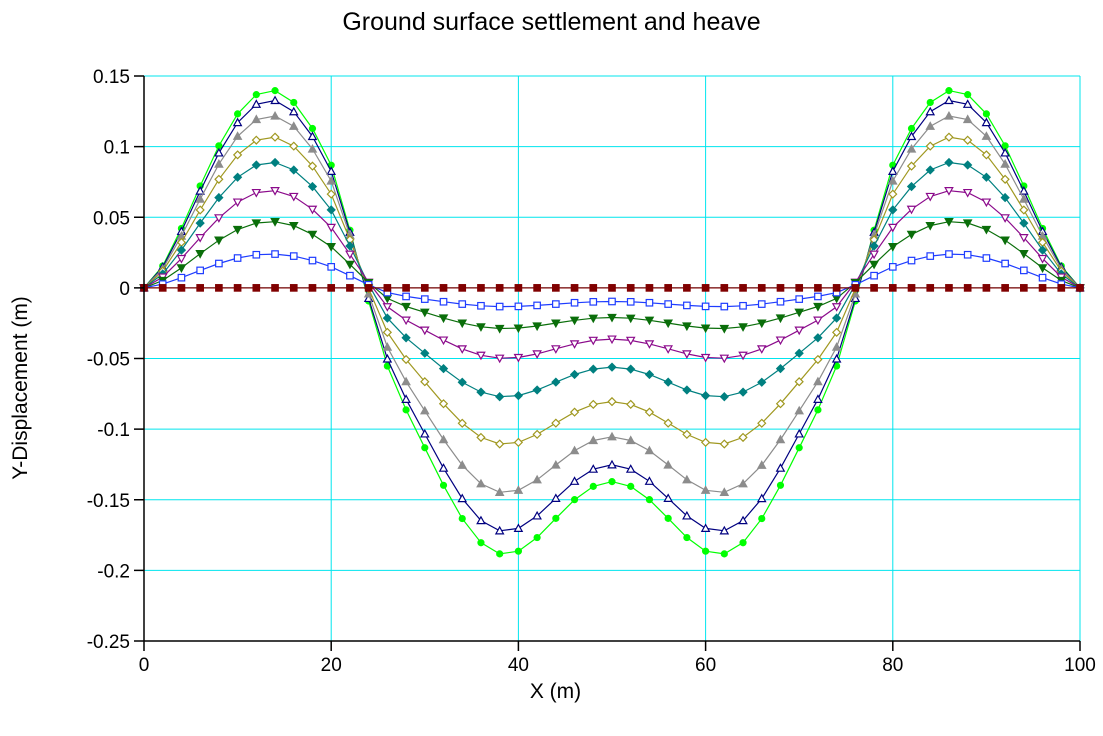 The height and width of the screenshot is (736, 1103). Describe the element at coordinates (113, 430) in the screenshot. I see `y-tick-label: -0.1` at that location.